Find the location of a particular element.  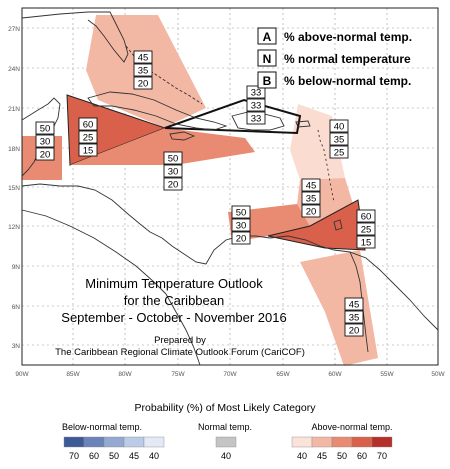

legend-tick: 50 is located at coordinates (342, 456).